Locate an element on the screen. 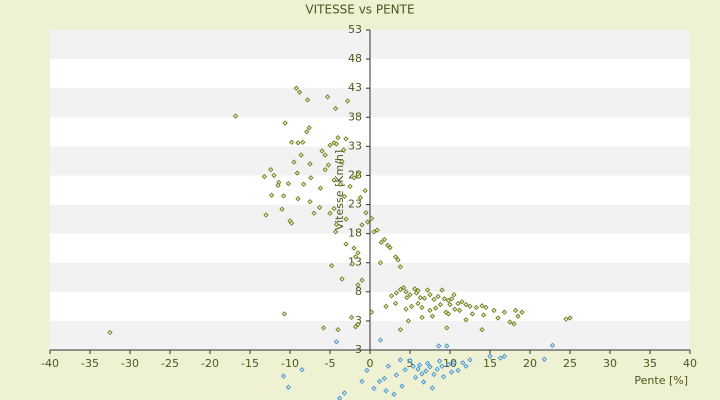  x-tick-label: 15 is located at coordinates (490, 363).